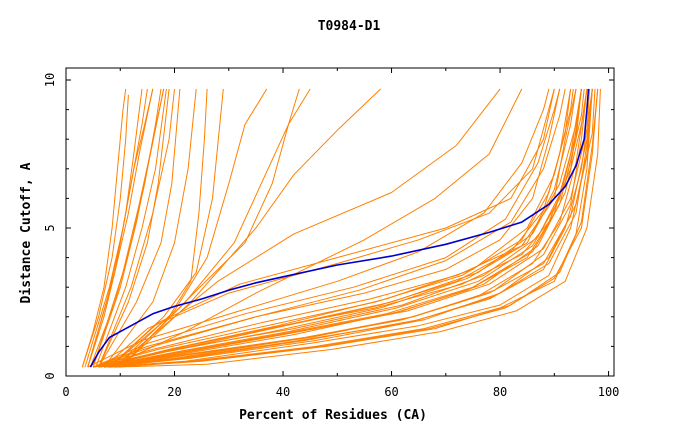  What do you see at coordinates (349, 26) in the screenshot?
I see `chart-title: T0984-D1` at bounding box center [349, 26].